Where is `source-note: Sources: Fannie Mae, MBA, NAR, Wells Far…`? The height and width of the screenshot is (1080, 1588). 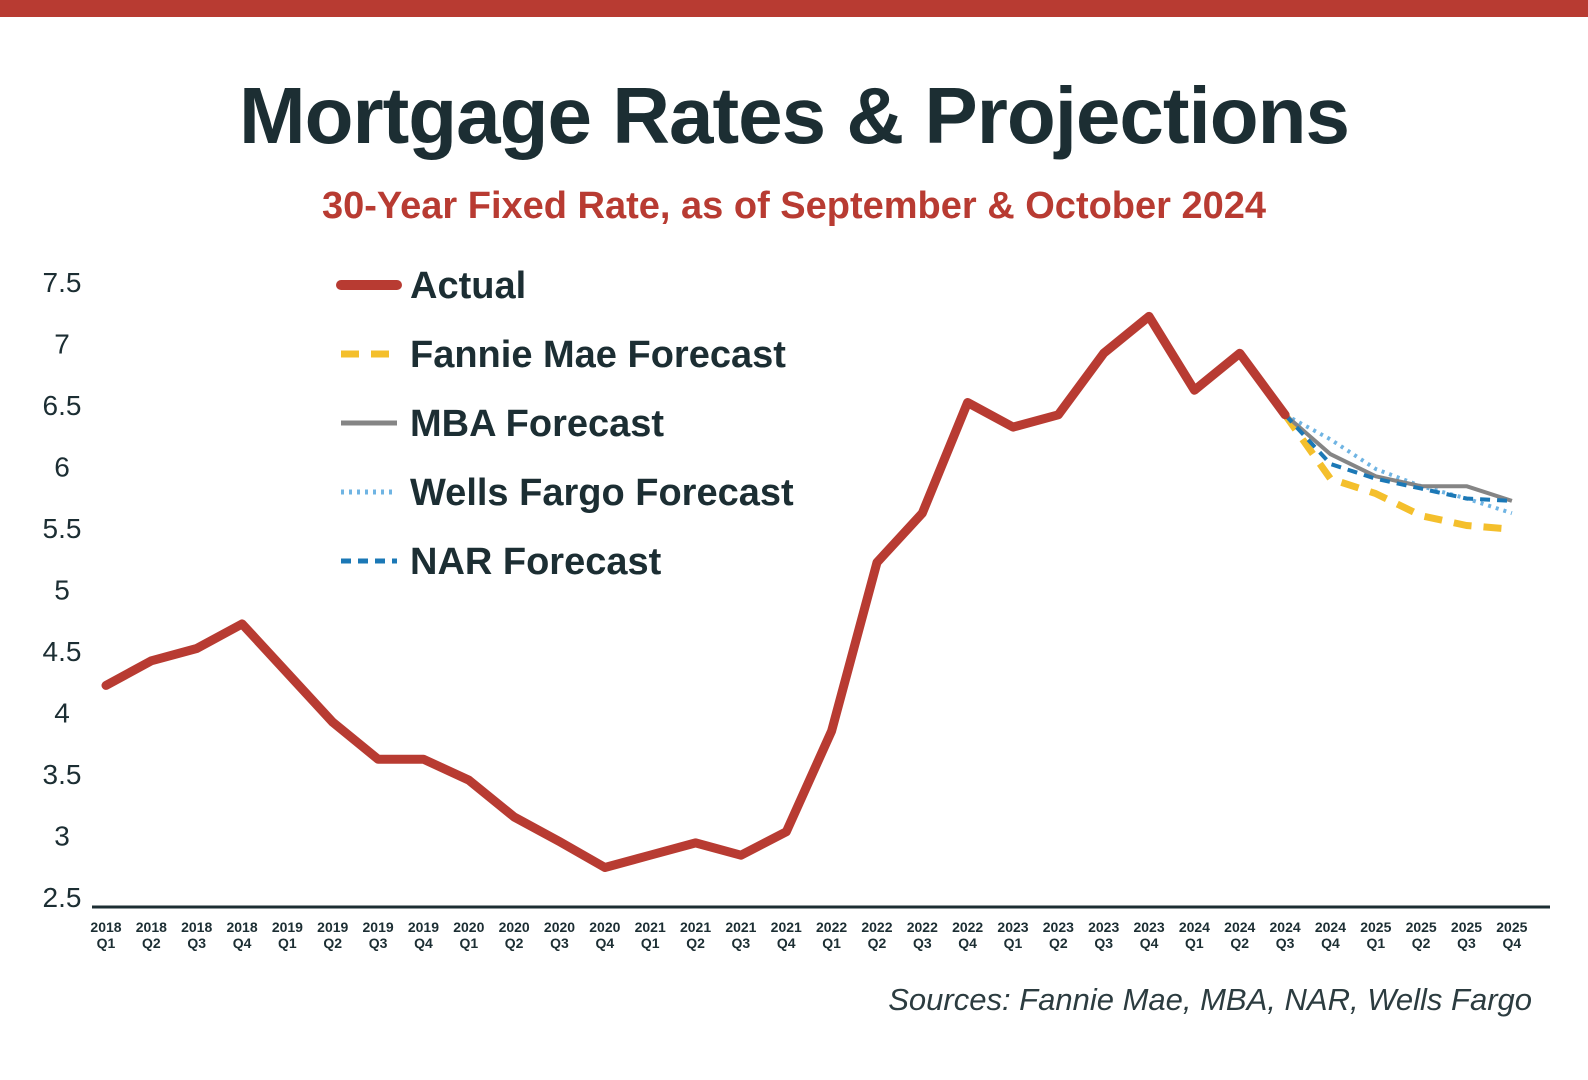
source-note: Sources: Fannie Mae, MBA, NAR, Wells Far… is located at coordinates (1210, 999).